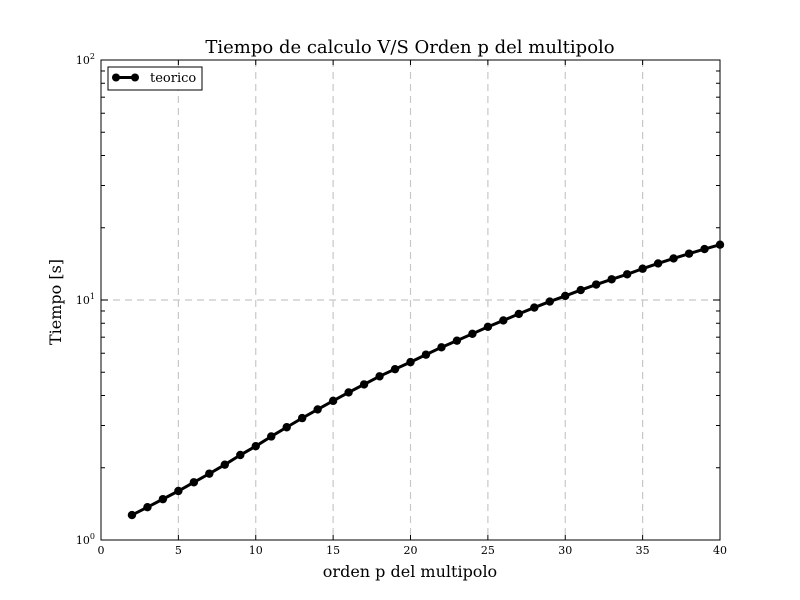  I want to click on legend: teorico, so click(155, 78).